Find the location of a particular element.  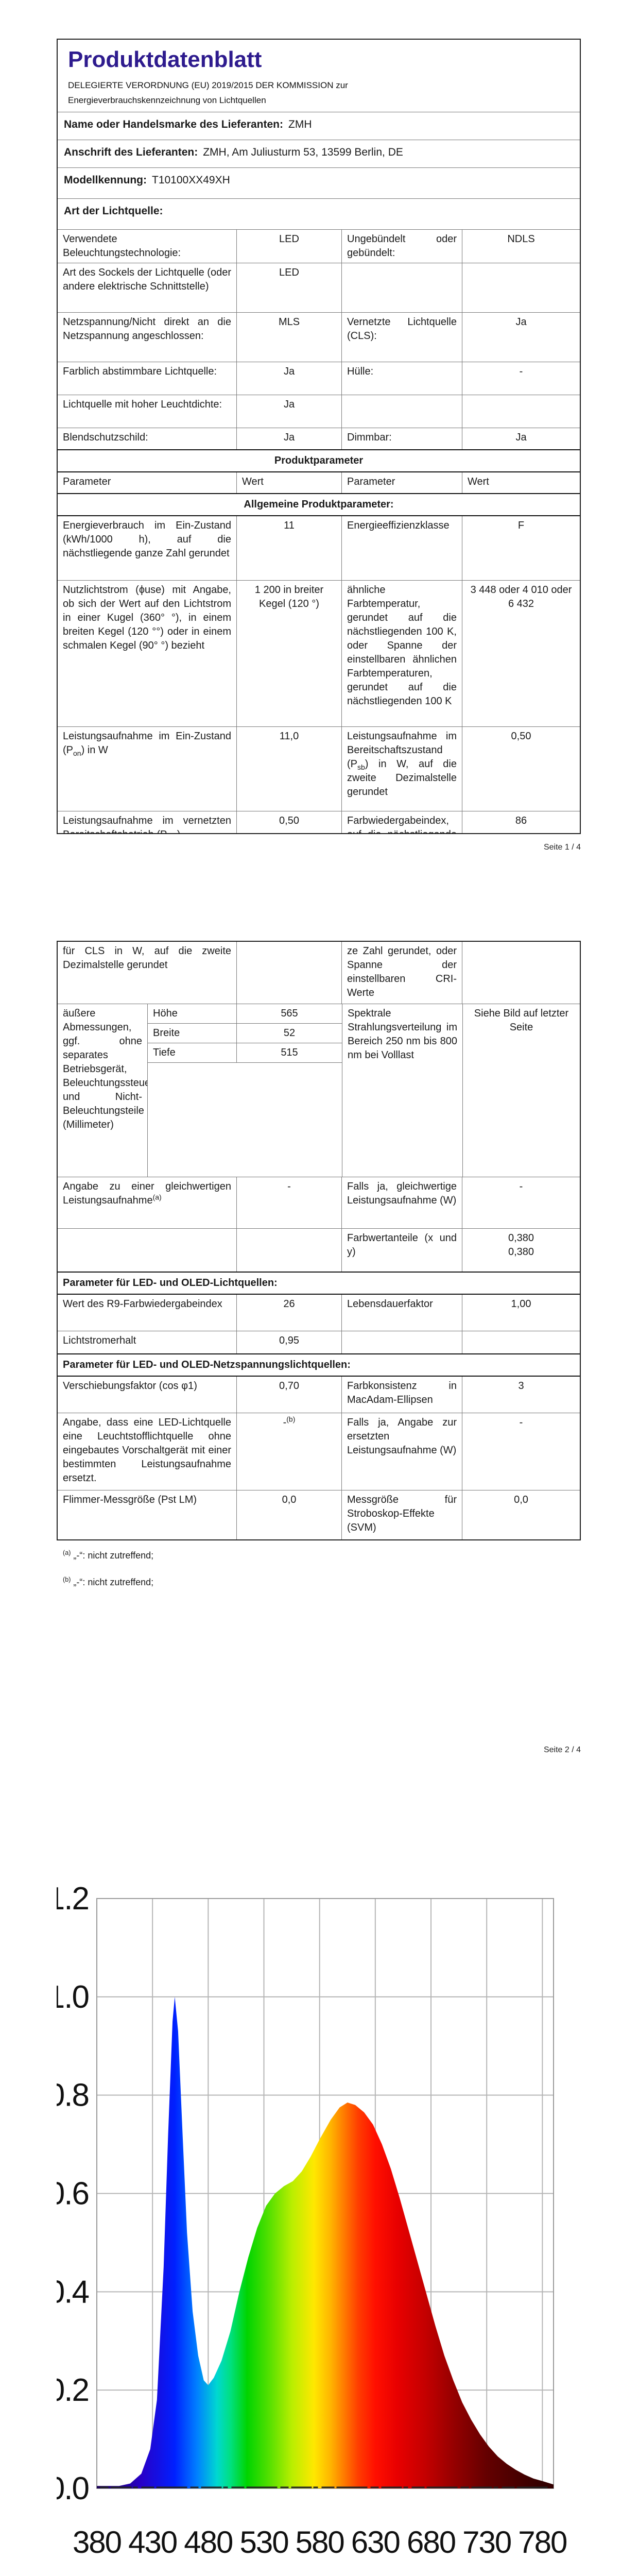

dims-value: 52 is located at coordinates (289, 1033).